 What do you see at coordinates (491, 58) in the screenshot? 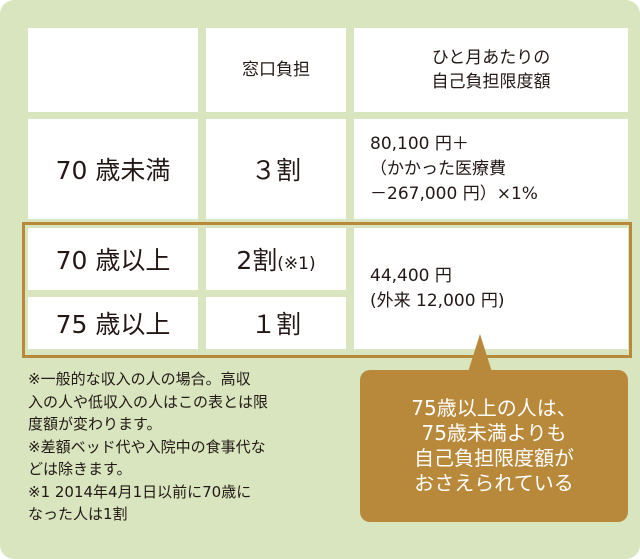
I see `header-text: ひと月あたりの` at bounding box center [491, 58].